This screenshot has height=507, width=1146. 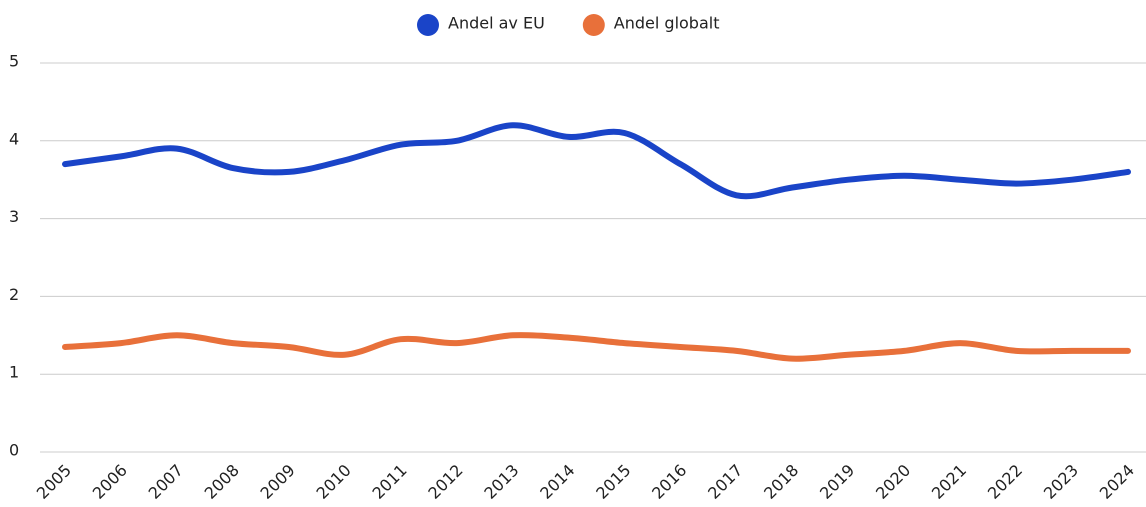 I want to click on x-tick-label: 2005, so click(x=54, y=482).